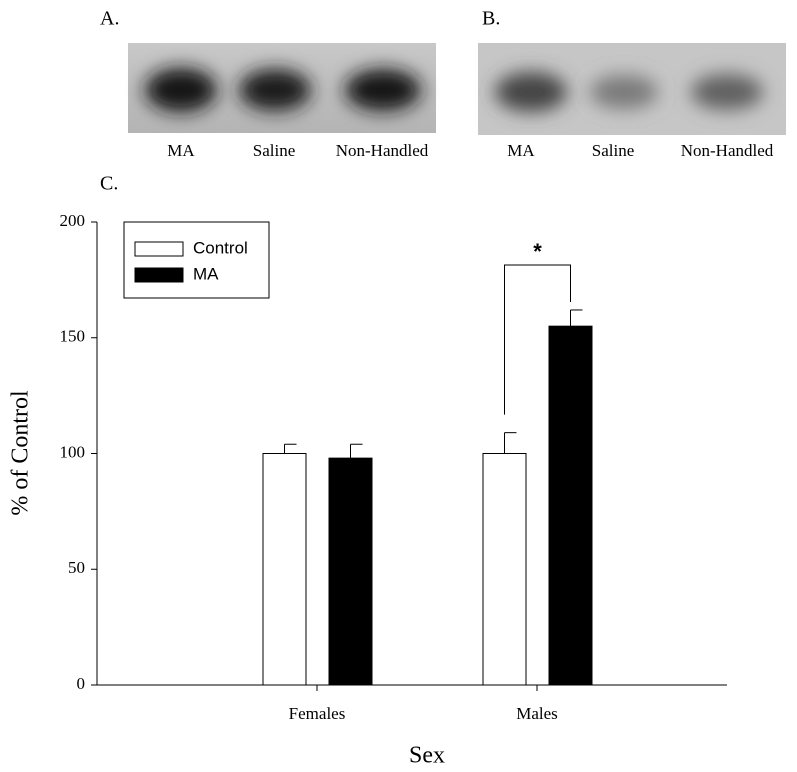  What do you see at coordinates (109, 184) in the screenshot?
I see `panel-label: C.` at bounding box center [109, 184].